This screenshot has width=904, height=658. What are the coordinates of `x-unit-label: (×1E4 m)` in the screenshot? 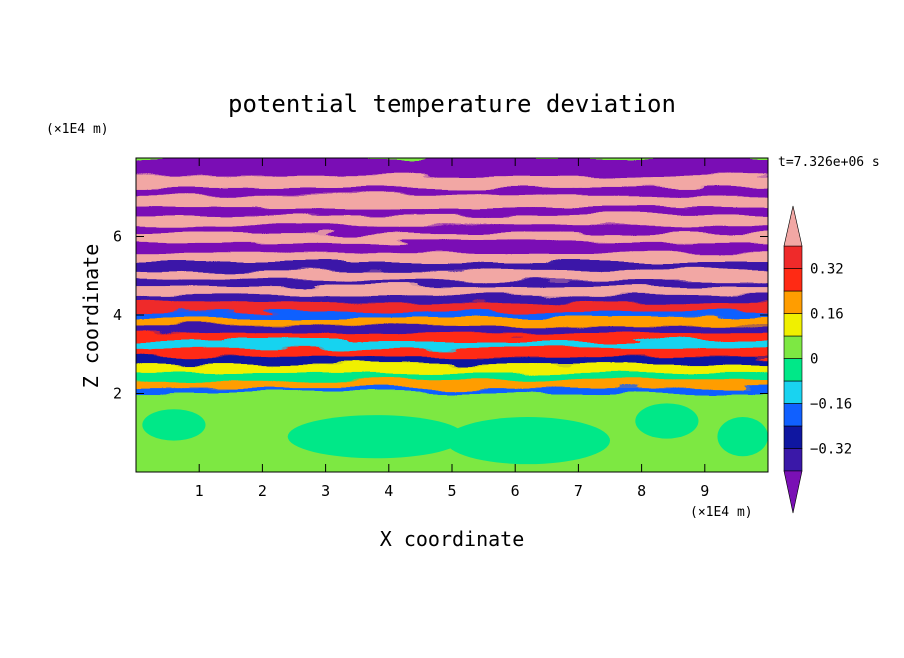 It's located at (721, 512).